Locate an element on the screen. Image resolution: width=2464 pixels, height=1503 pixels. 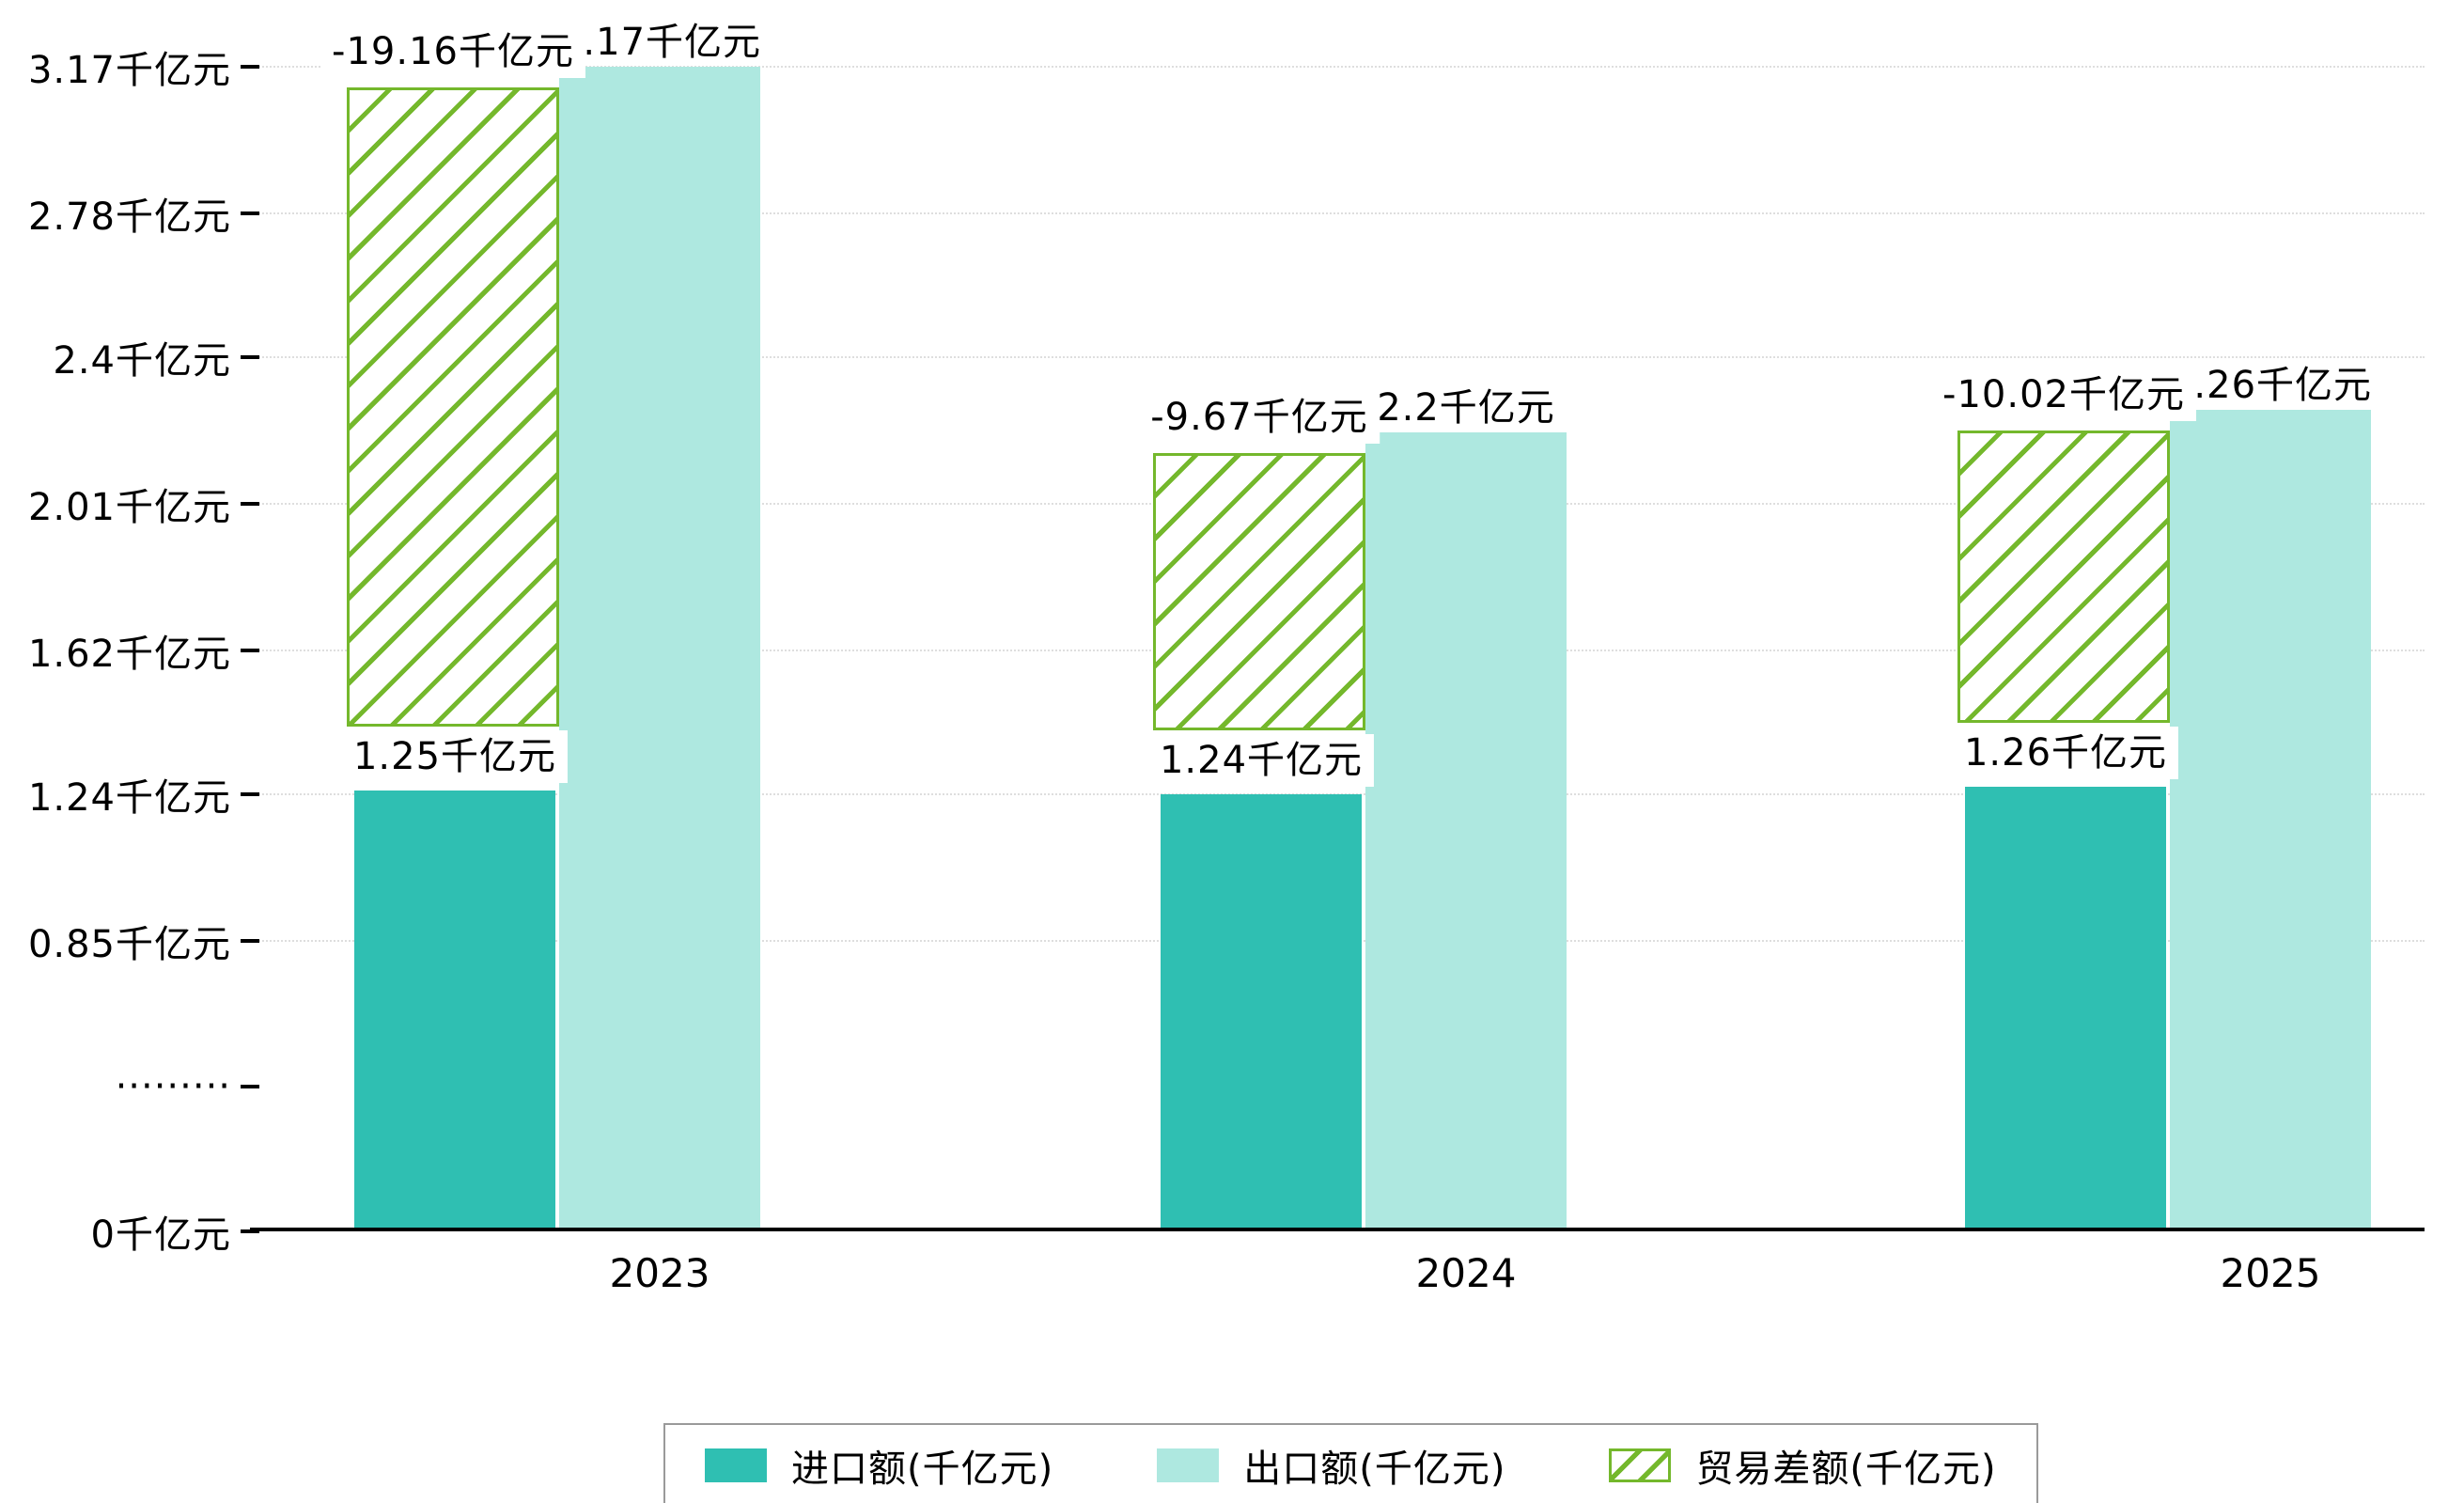
y-tick-label: ········· is located at coordinates (173, 1086).